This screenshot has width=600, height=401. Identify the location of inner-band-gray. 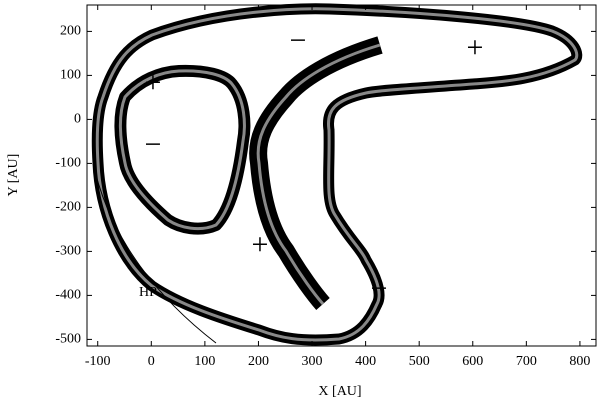
(182, 150).